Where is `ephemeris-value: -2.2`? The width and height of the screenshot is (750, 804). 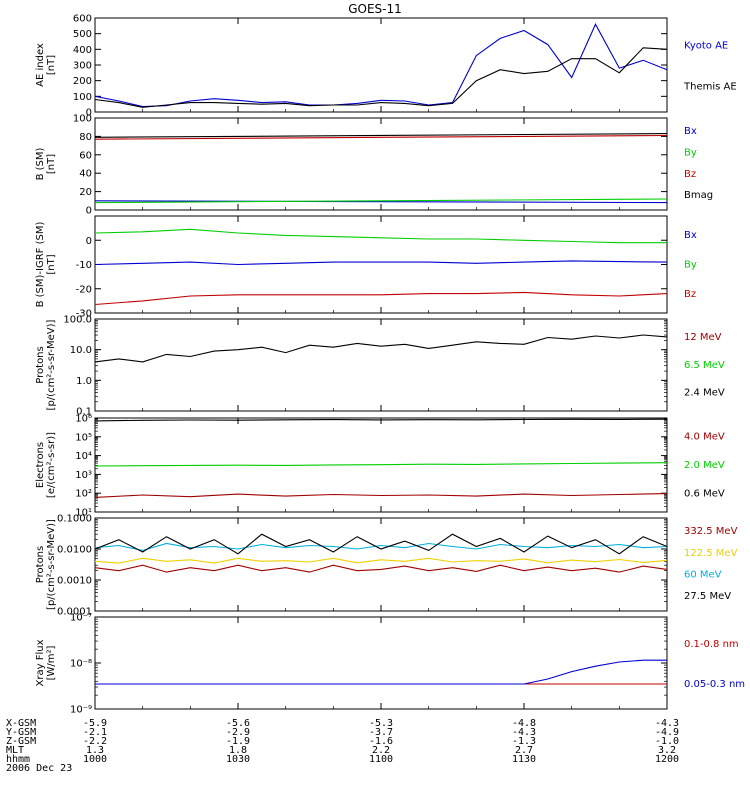 ephemeris-value: -2.2 is located at coordinates (95, 741).